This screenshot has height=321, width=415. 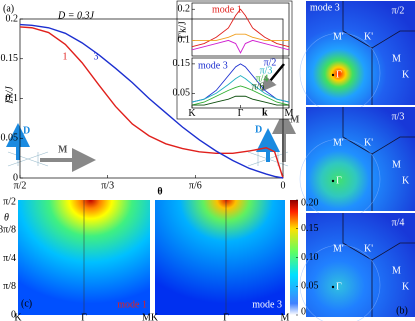 I want to click on y-tick-label: π/8, so click(x=9, y=286).